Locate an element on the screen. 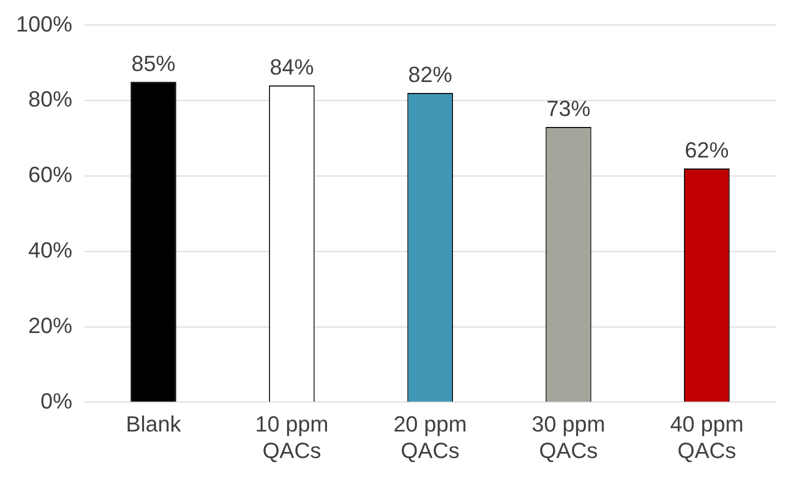  x-tick-label: 40 ppm QACs is located at coordinates (707, 437).